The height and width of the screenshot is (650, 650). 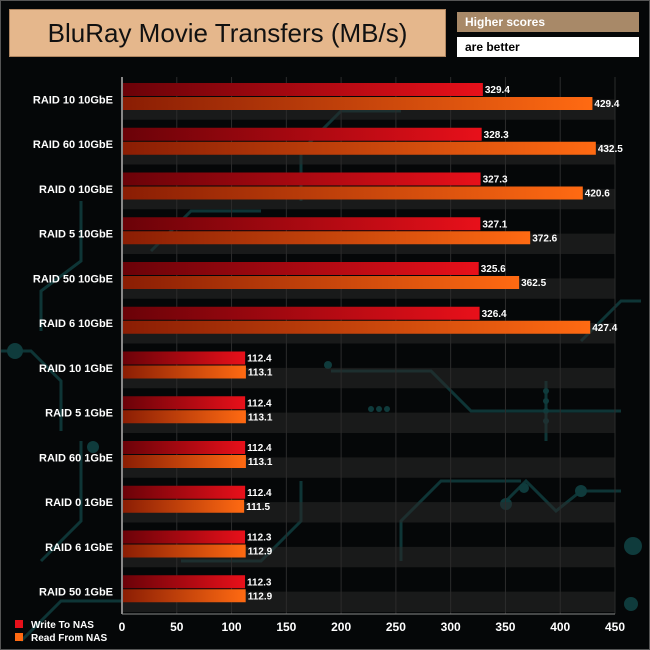 I want to click on value-label-read: 111.5, so click(x=258, y=507).